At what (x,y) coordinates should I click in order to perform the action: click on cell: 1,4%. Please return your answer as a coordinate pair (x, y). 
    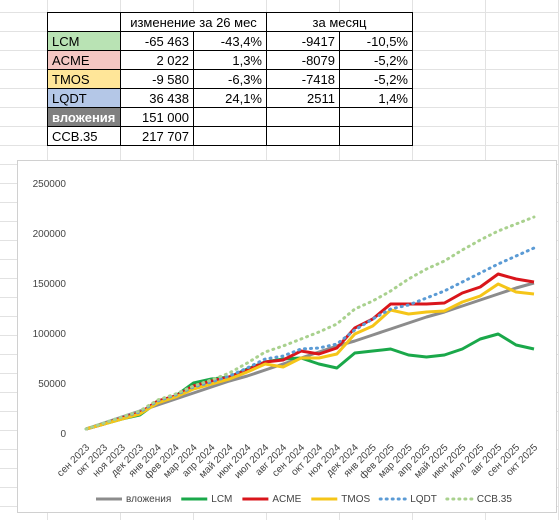
    Looking at the image, I should click on (376, 98).